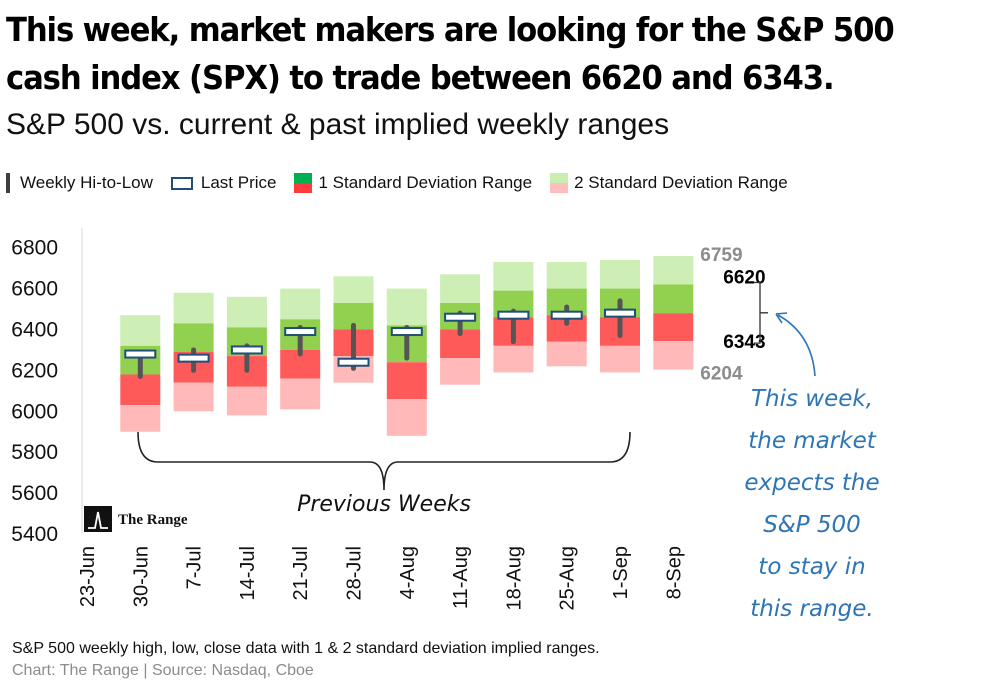  I want to click on x-tick-label-18-Aug: 18-Aug, so click(514, 578).